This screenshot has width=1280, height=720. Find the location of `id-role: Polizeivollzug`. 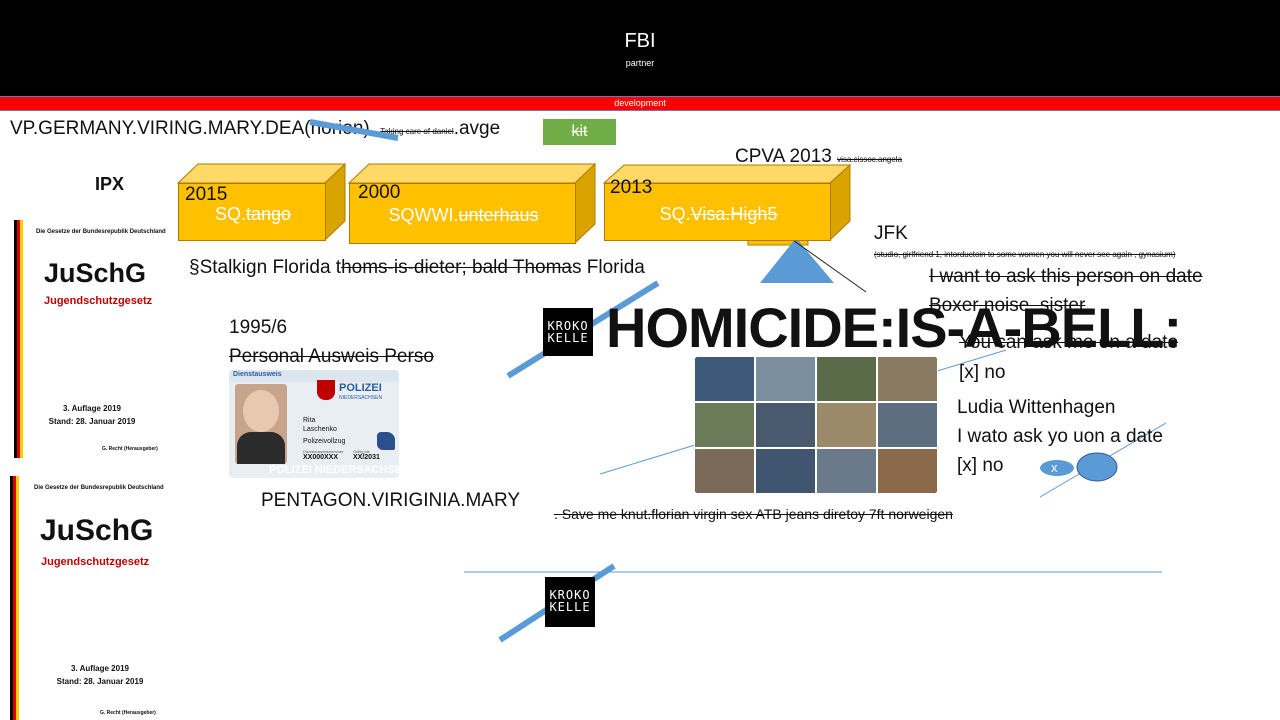

id-role: Polizeivollzug is located at coordinates (324, 441).